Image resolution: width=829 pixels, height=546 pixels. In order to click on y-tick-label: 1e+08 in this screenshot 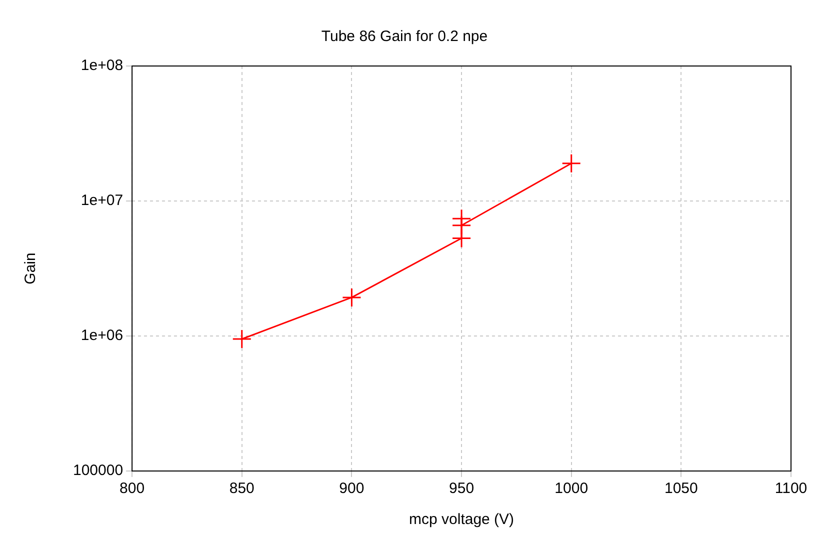, I will do `click(102, 65)`.